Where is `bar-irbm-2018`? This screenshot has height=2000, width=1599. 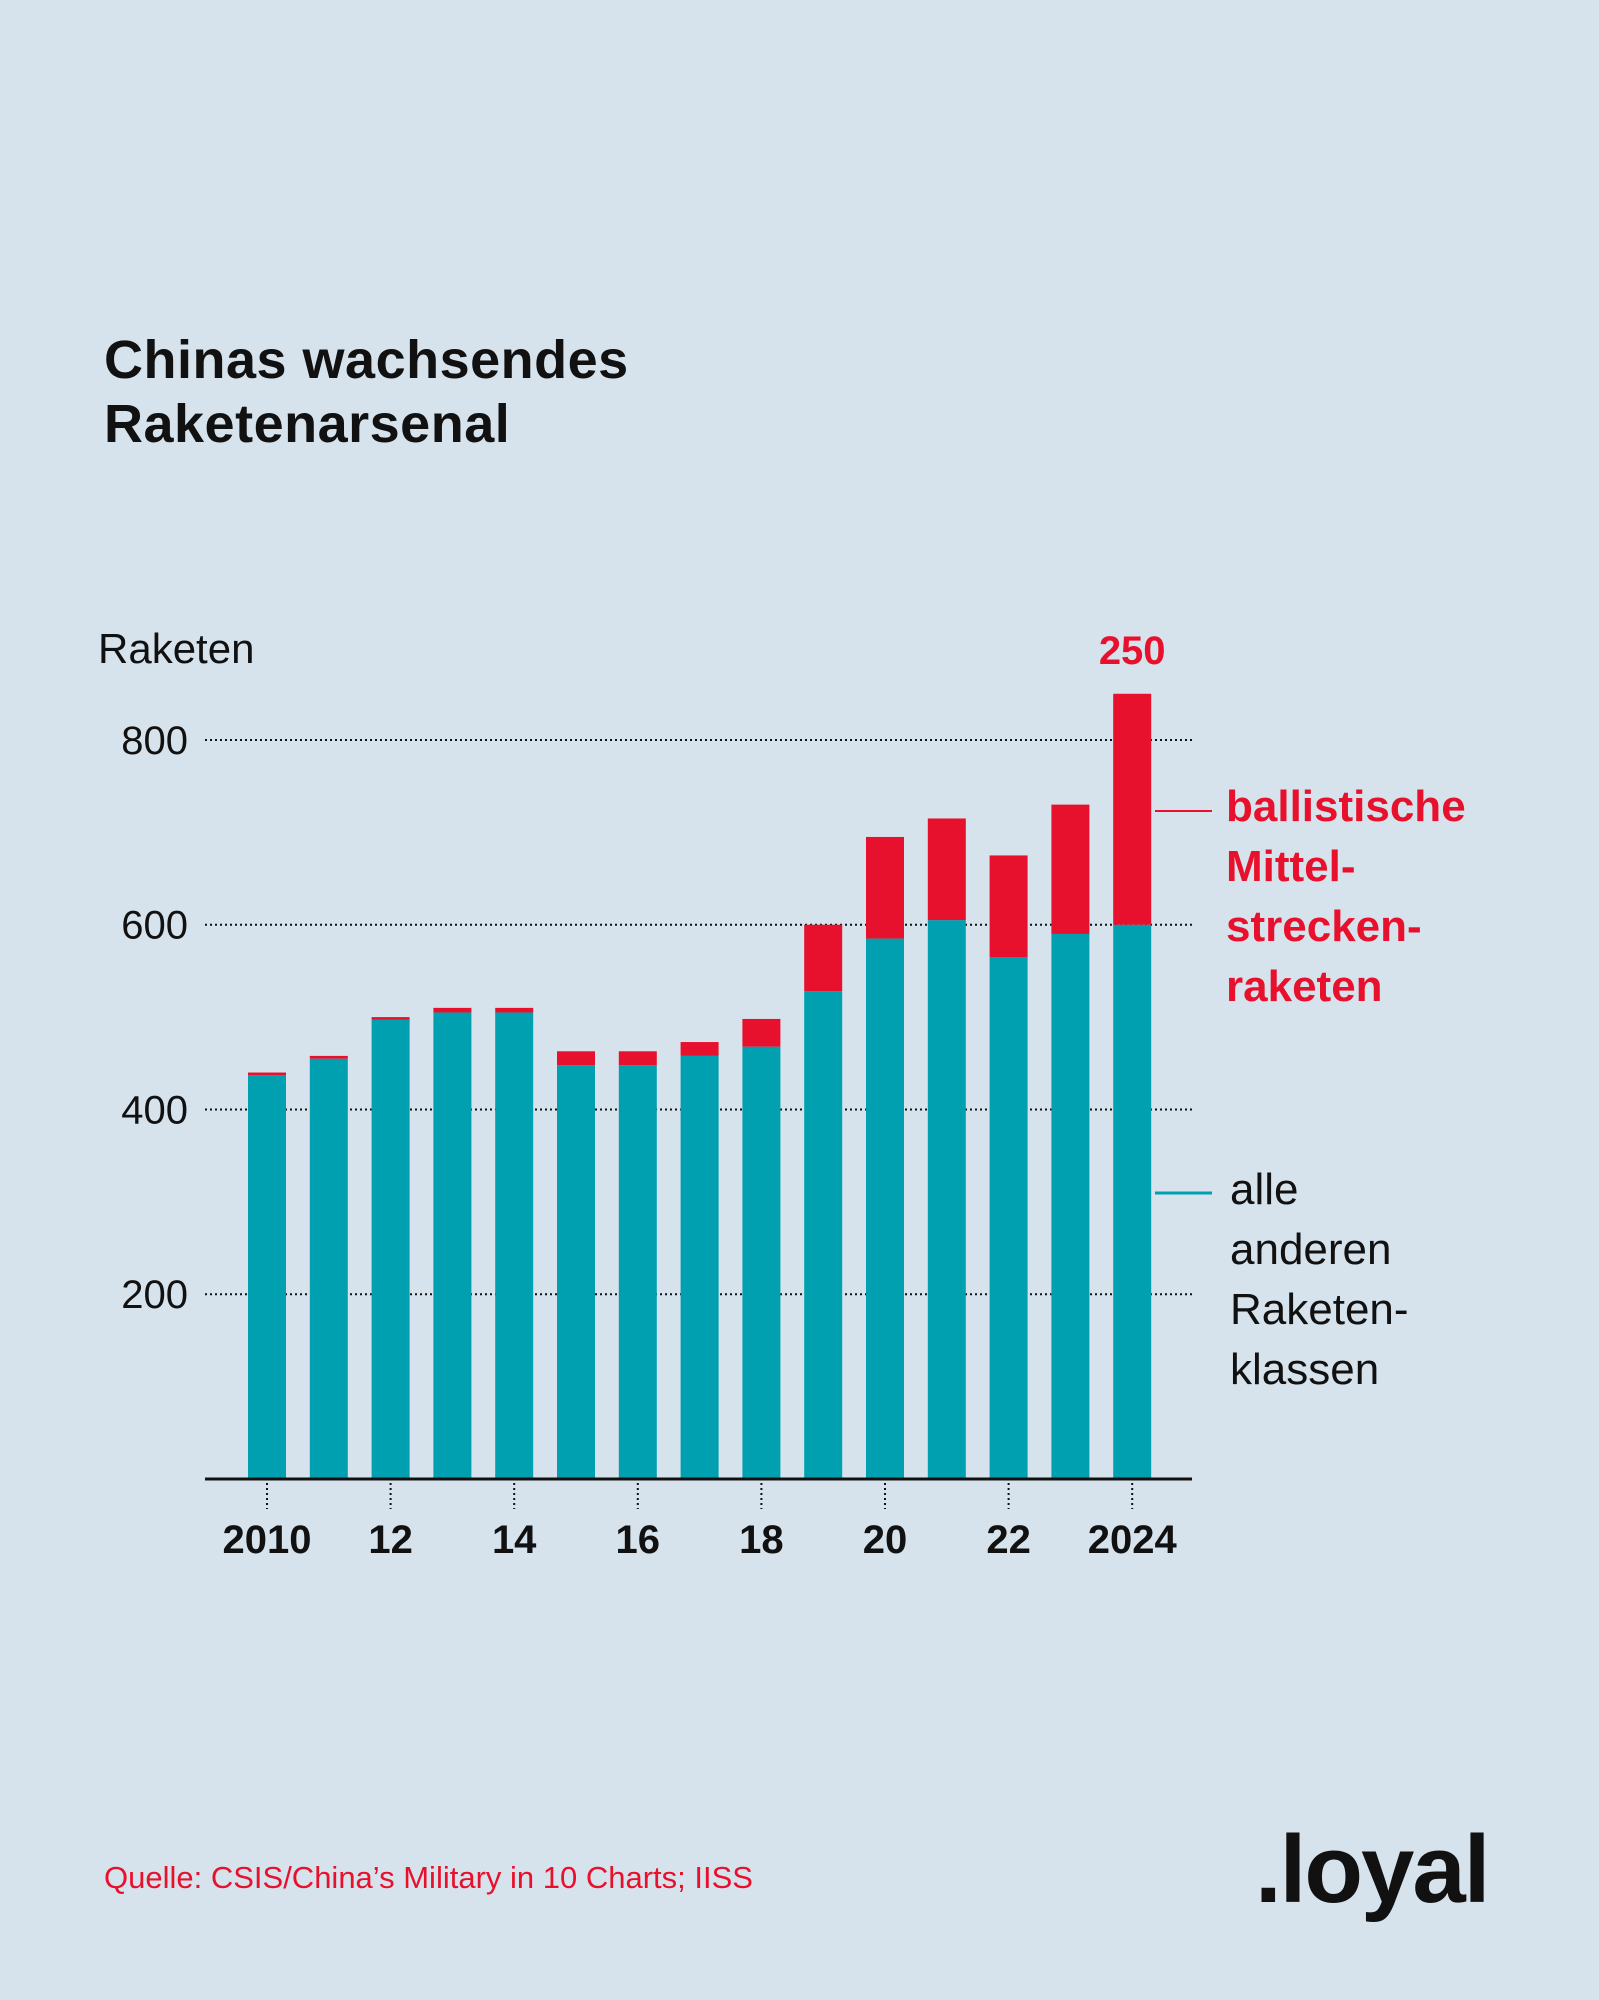 bar-irbm-2018 is located at coordinates (761, 1032).